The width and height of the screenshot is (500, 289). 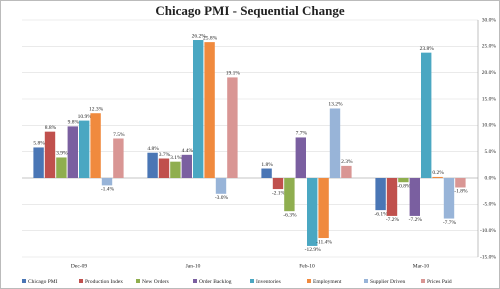 I want to click on y-tick-label: 10.0%, so click(x=489, y=126).